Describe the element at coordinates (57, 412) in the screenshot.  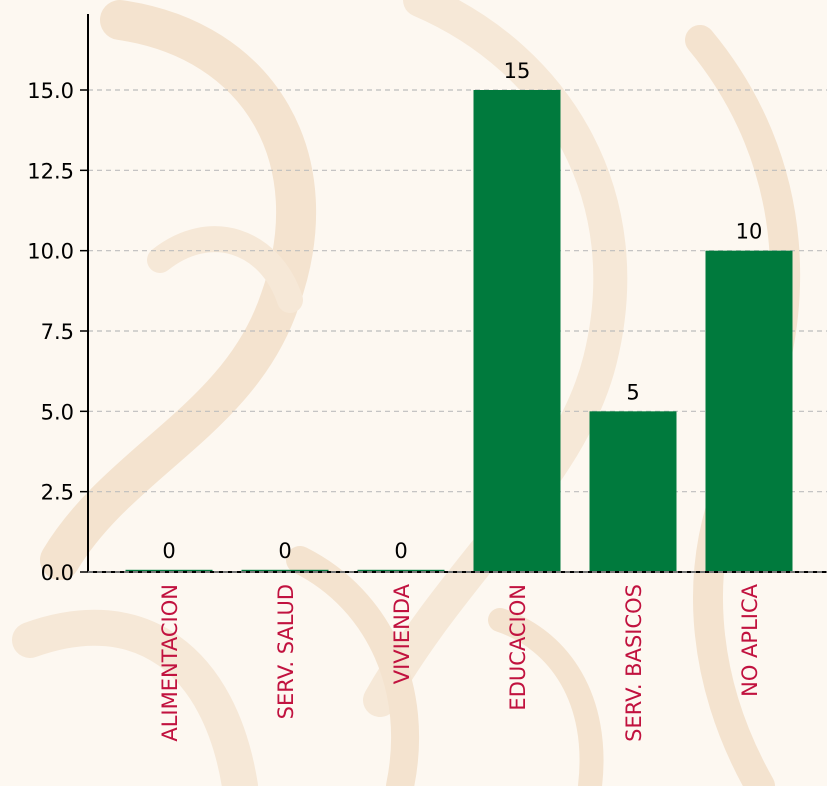
I see `y-tick-label: 5.0` at that location.